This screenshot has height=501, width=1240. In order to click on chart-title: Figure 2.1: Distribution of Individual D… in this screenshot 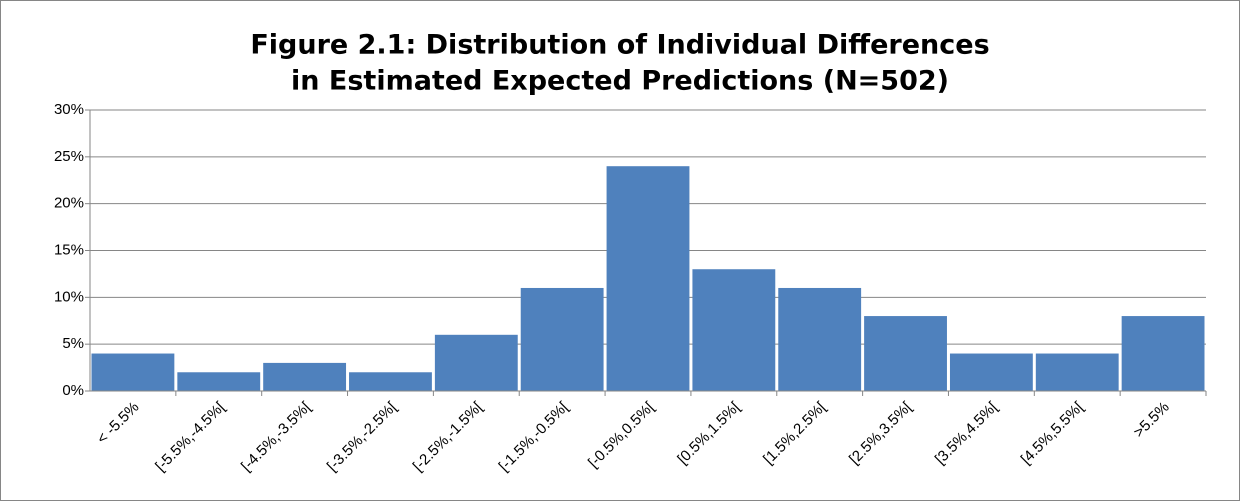, I will do `click(619, 45)`.